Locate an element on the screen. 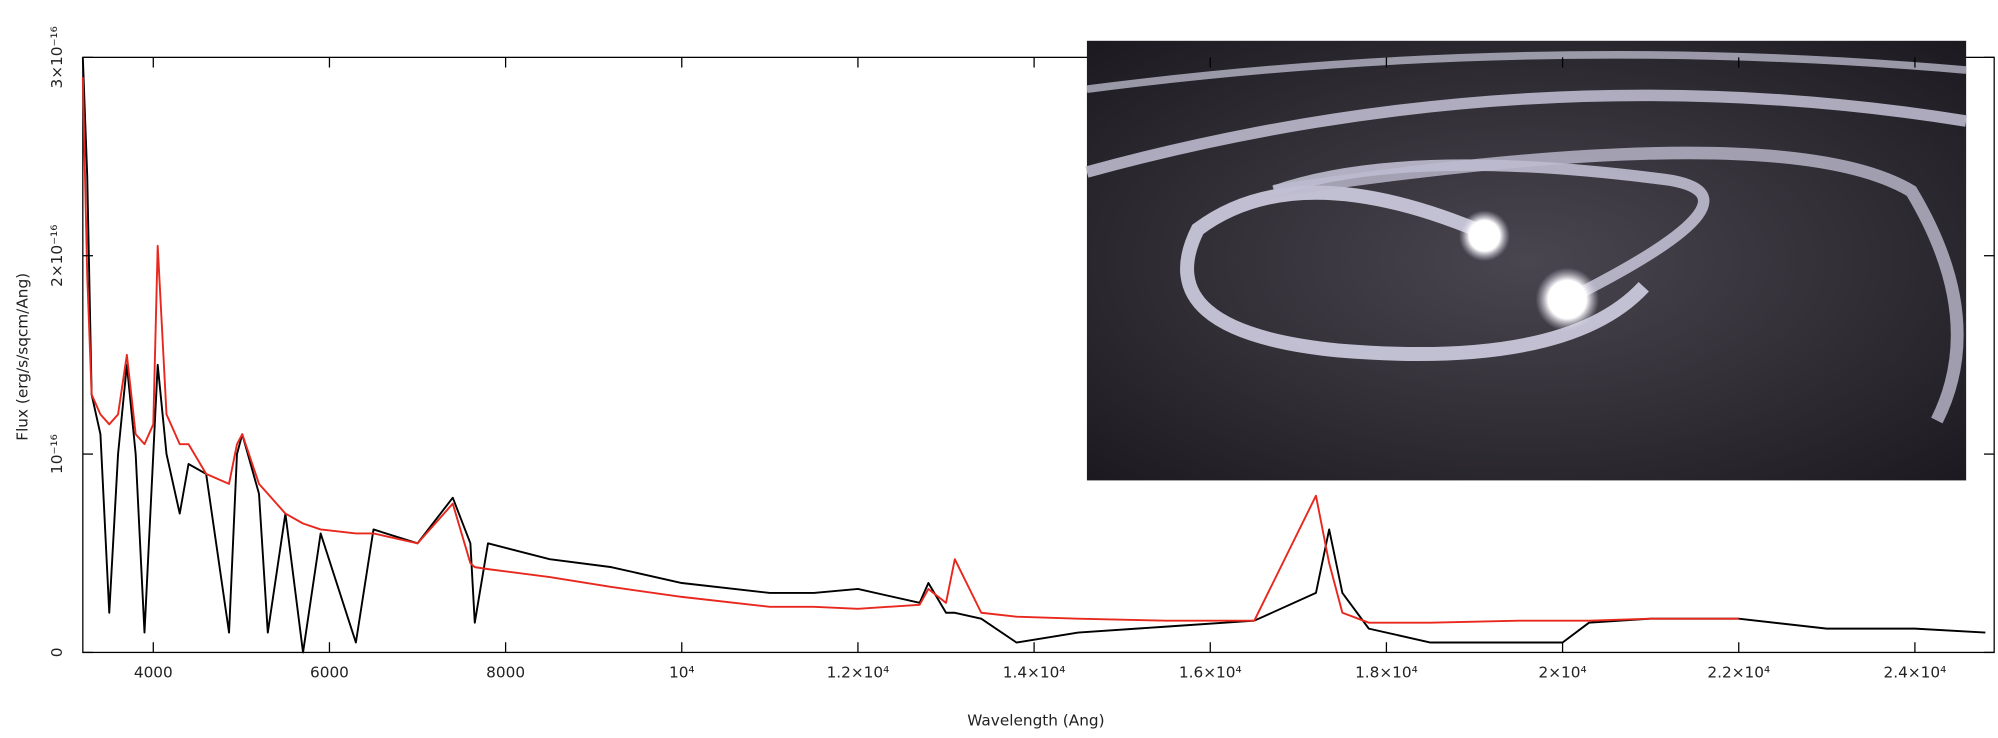  x-tick-label: 2.2×10⁴ is located at coordinates (1738, 672).